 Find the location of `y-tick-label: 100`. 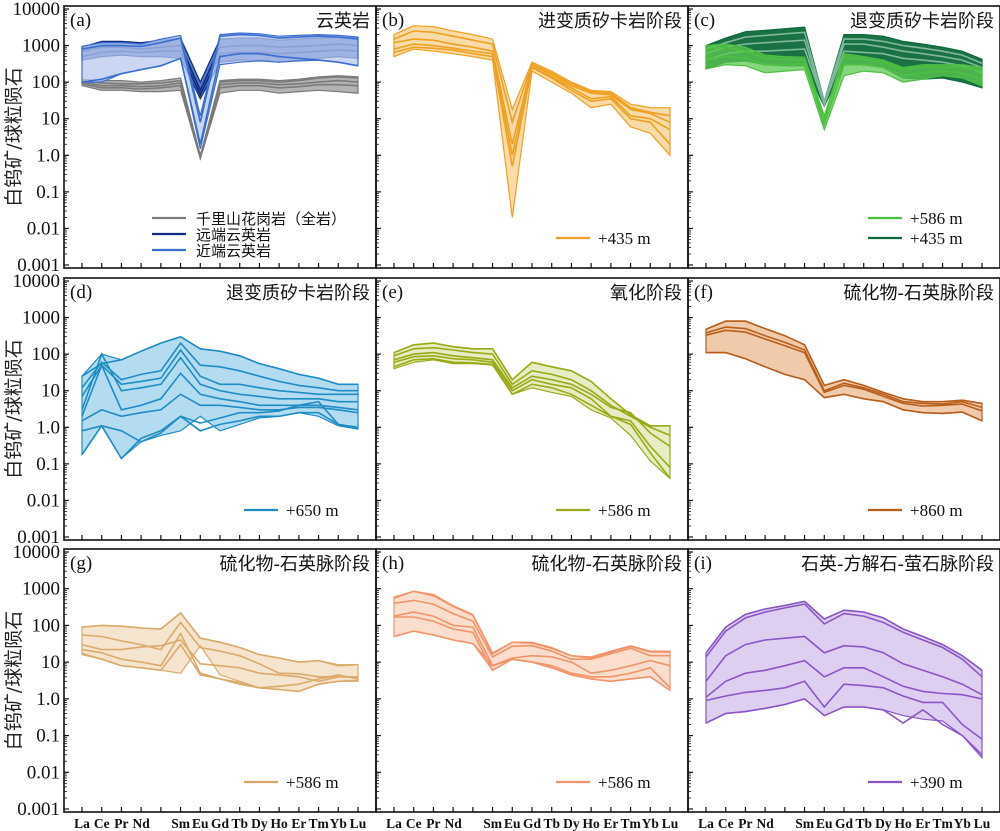

y-tick-label: 100 is located at coordinates (46, 625).